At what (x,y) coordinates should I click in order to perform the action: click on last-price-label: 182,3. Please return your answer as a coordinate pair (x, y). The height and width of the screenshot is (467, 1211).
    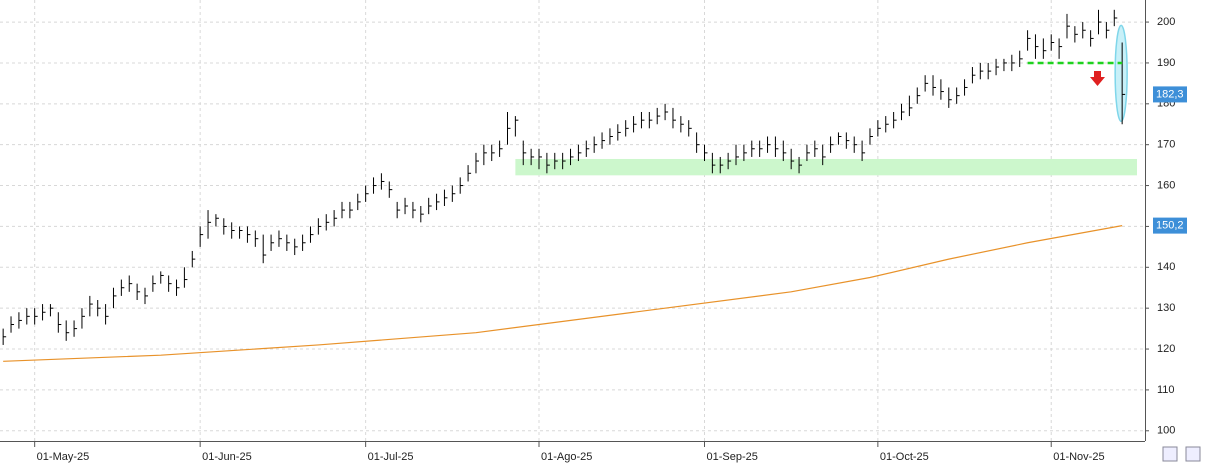
    Looking at the image, I should click on (1170, 94).